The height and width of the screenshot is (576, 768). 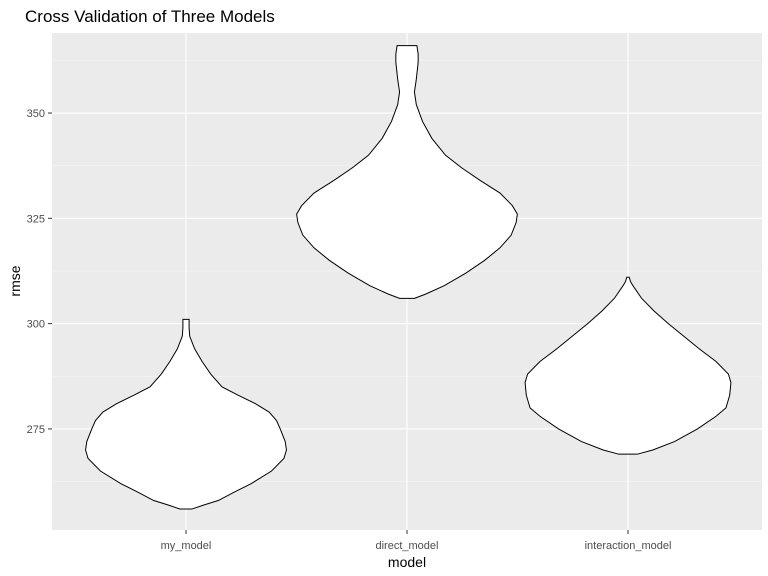 I want to click on y-axis-tick-label: 300, so click(x=36, y=325).